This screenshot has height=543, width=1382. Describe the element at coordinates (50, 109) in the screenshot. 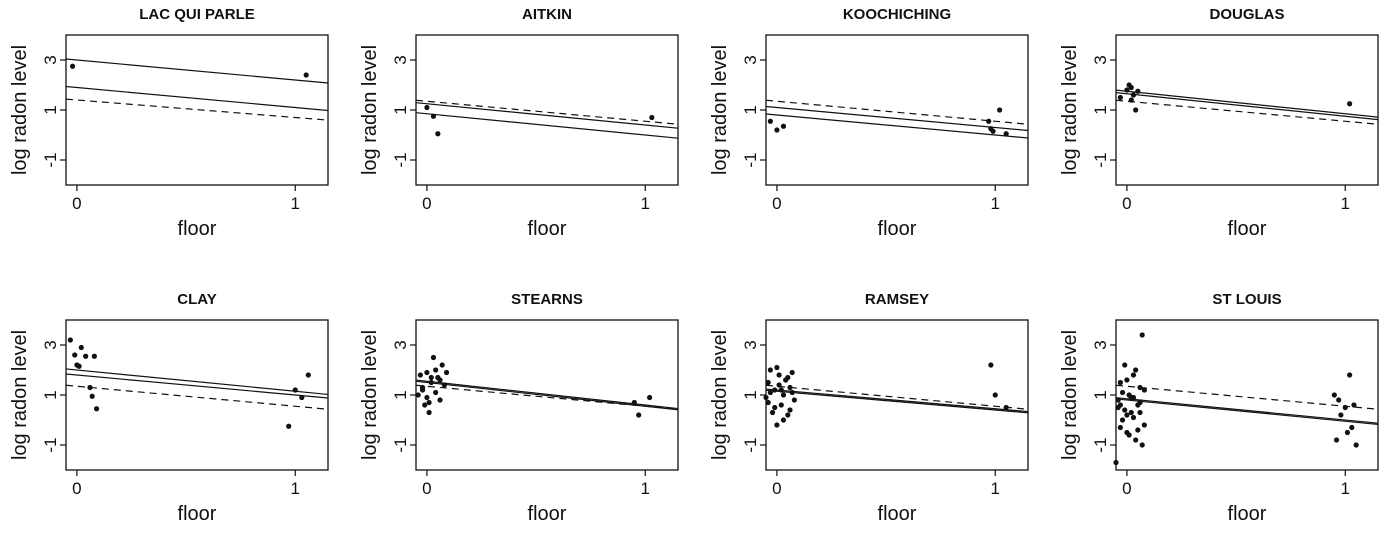

I see `y-tick-label: 1` at that location.